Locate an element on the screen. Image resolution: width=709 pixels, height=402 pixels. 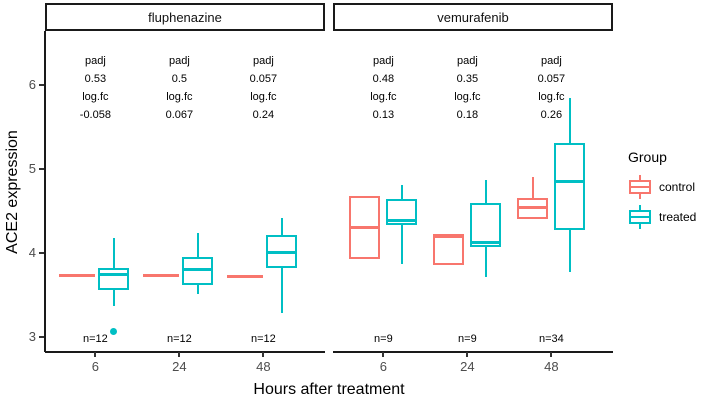
facet-strip-vemurafenib: vemurafenib is located at coordinates (473, 17).